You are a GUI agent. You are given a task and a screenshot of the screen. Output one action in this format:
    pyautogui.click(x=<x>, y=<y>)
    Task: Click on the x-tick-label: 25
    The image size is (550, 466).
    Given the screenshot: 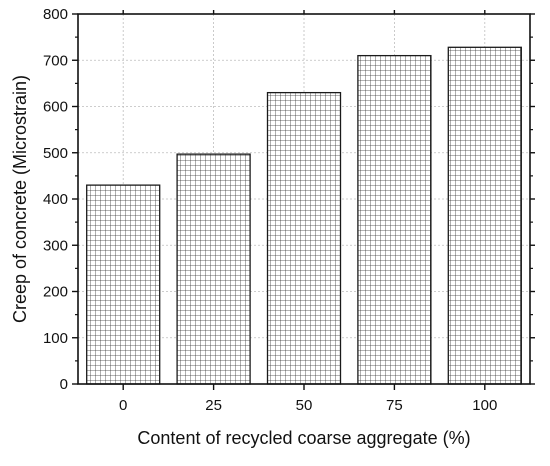 What is the action you would take?
    pyautogui.click(x=213, y=405)
    